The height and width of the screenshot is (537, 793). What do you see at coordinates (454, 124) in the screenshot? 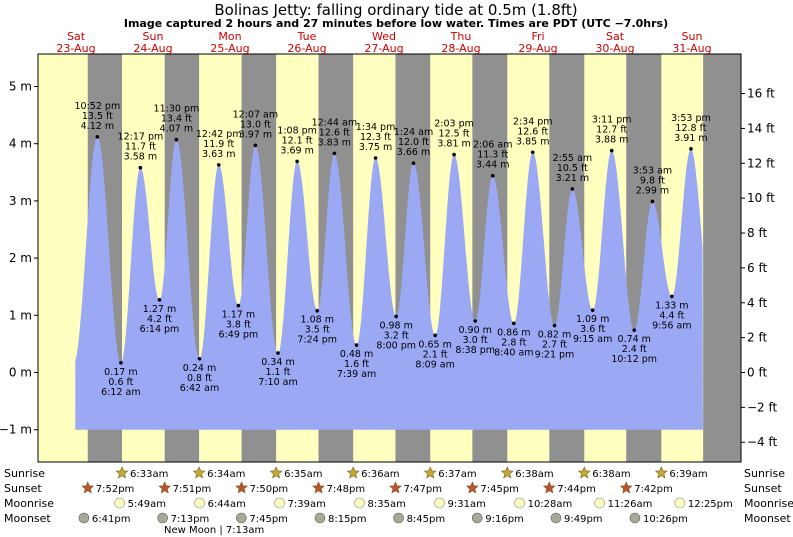
I see `high-tide-label: 2:03 pm` at bounding box center [454, 124].